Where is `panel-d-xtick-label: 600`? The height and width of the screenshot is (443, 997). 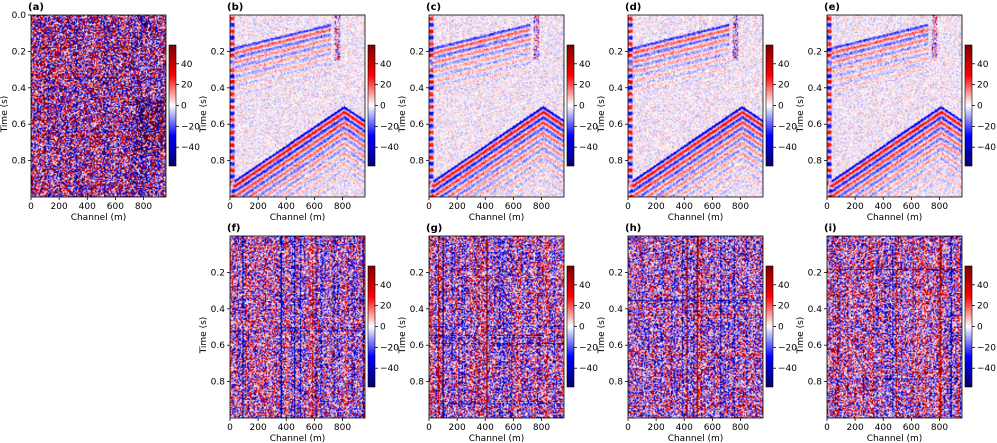 panel-d-xtick-label: 600 is located at coordinates (712, 207).